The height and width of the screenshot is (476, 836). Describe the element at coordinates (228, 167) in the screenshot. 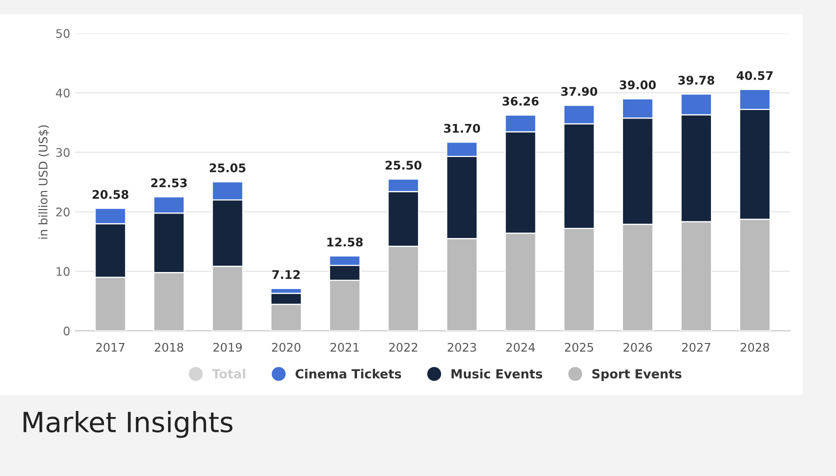

I see `total-label: 25.05` at that location.